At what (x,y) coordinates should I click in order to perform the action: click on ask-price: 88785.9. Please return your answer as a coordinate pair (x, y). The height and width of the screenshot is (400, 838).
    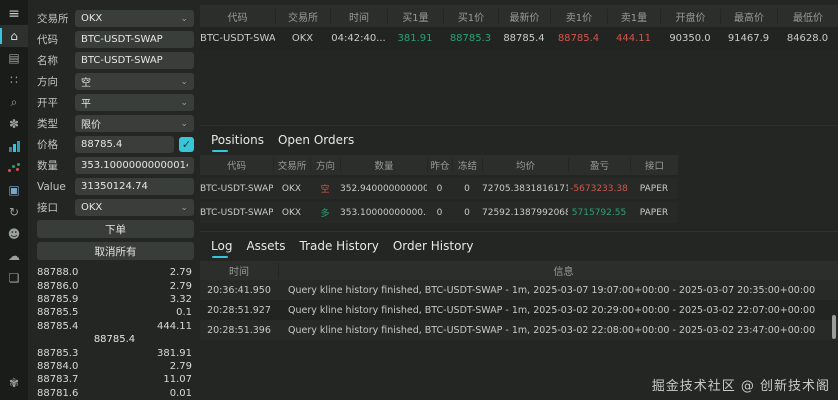
    Looking at the image, I should click on (58, 299).